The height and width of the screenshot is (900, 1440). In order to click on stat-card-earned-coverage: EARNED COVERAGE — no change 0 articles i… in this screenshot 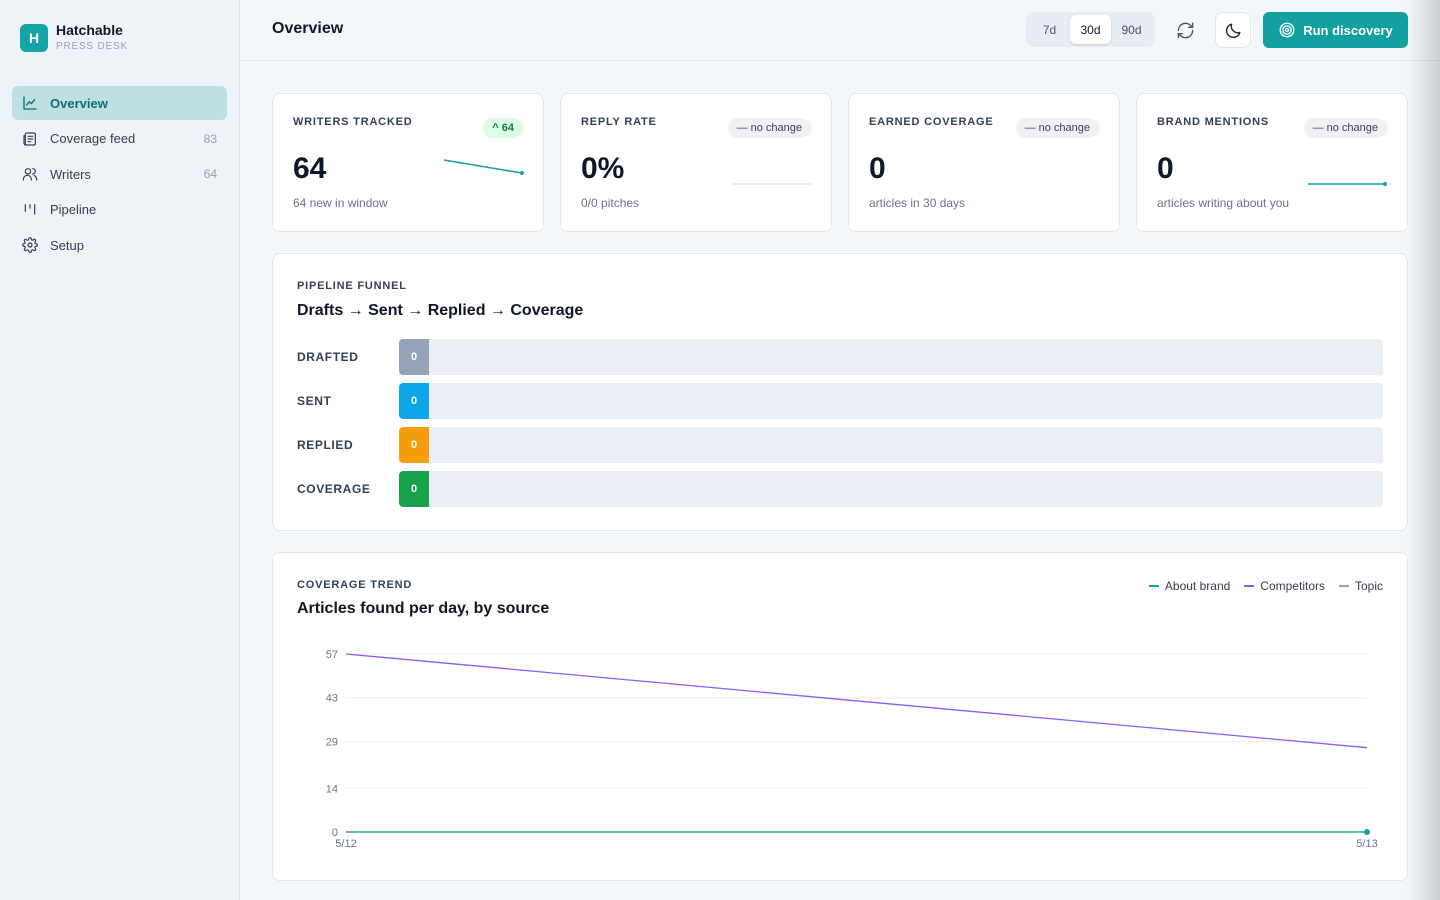, I will do `click(984, 162)`.